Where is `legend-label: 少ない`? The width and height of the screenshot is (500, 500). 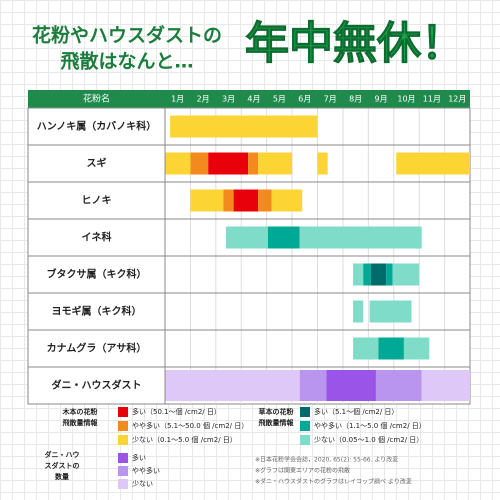
legend-label: 少ない is located at coordinates (142, 484).